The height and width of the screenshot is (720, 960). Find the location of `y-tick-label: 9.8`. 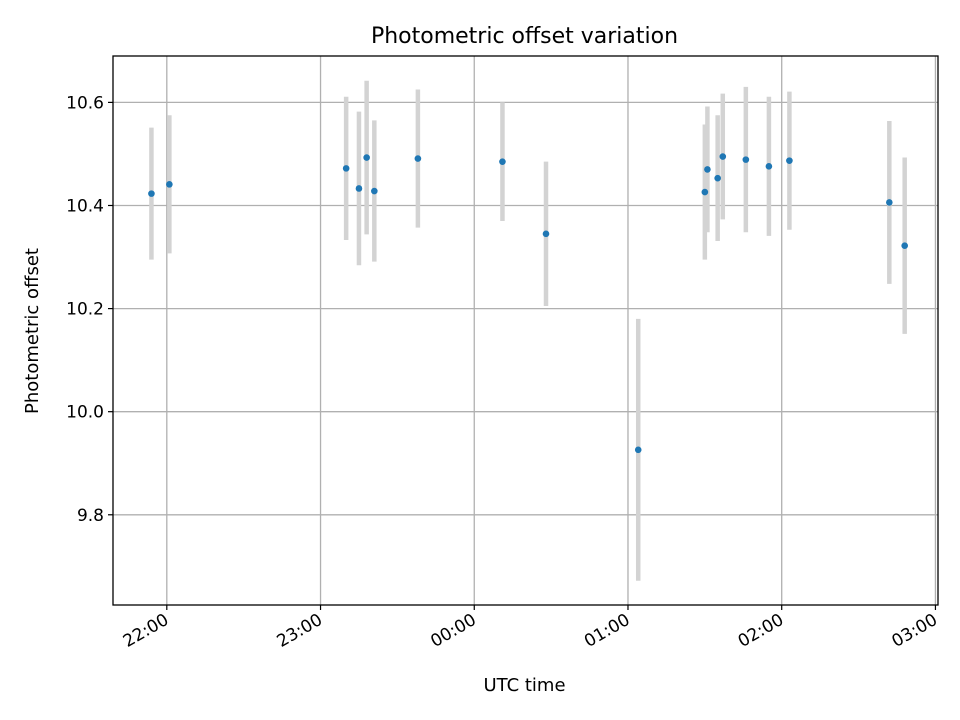

y-tick-label: 9.8 is located at coordinates (90, 516).